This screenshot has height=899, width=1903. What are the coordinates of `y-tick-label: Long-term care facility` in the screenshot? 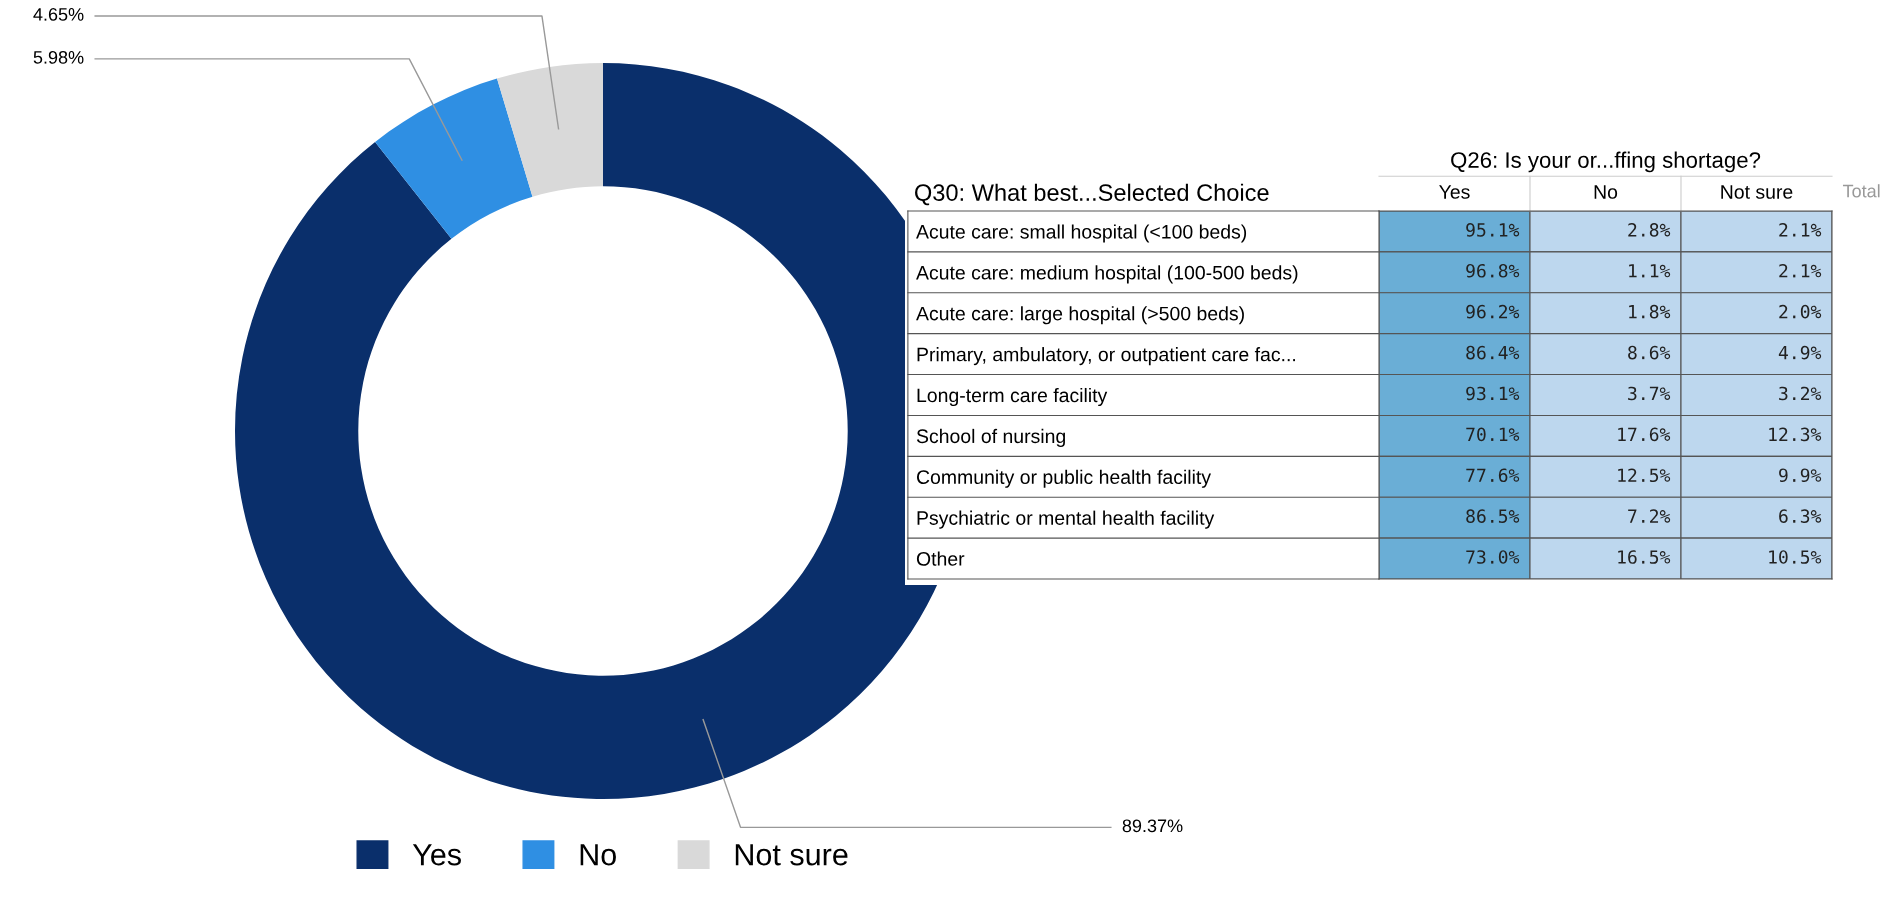 It's located at (1012, 397).